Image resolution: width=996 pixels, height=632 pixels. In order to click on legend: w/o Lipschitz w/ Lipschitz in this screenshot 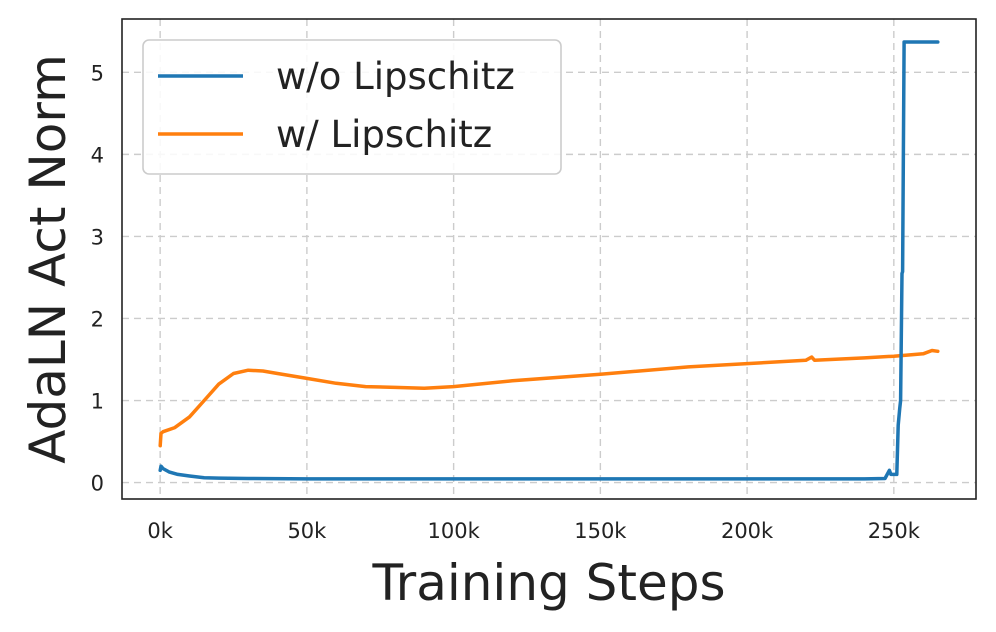, I will do `click(352, 107)`.